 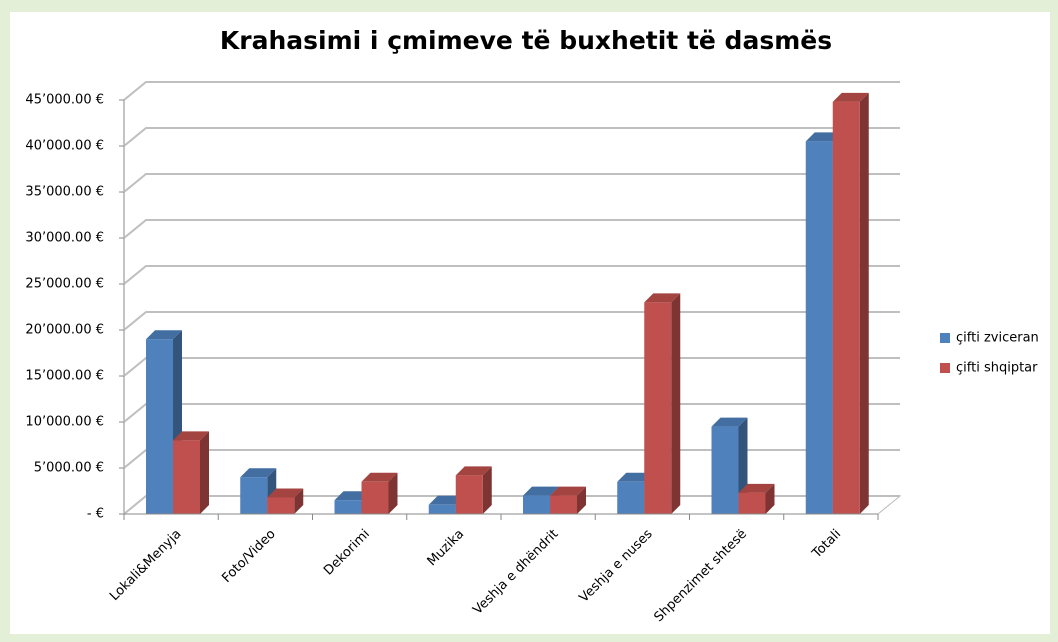 What do you see at coordinates (997, 368) in the screenshot?
I see `legend-label: çifti shqiptar` at bounding box center [997, 368].